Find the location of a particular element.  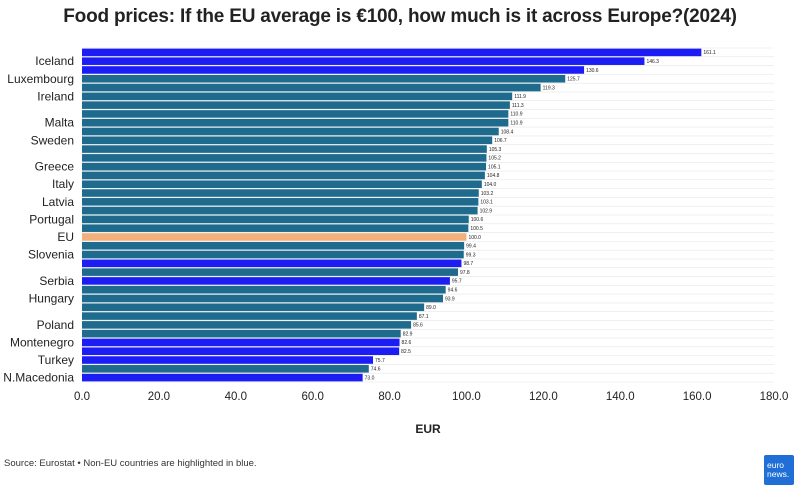

value-label: 105.2 is located at coordinates (494, 159).